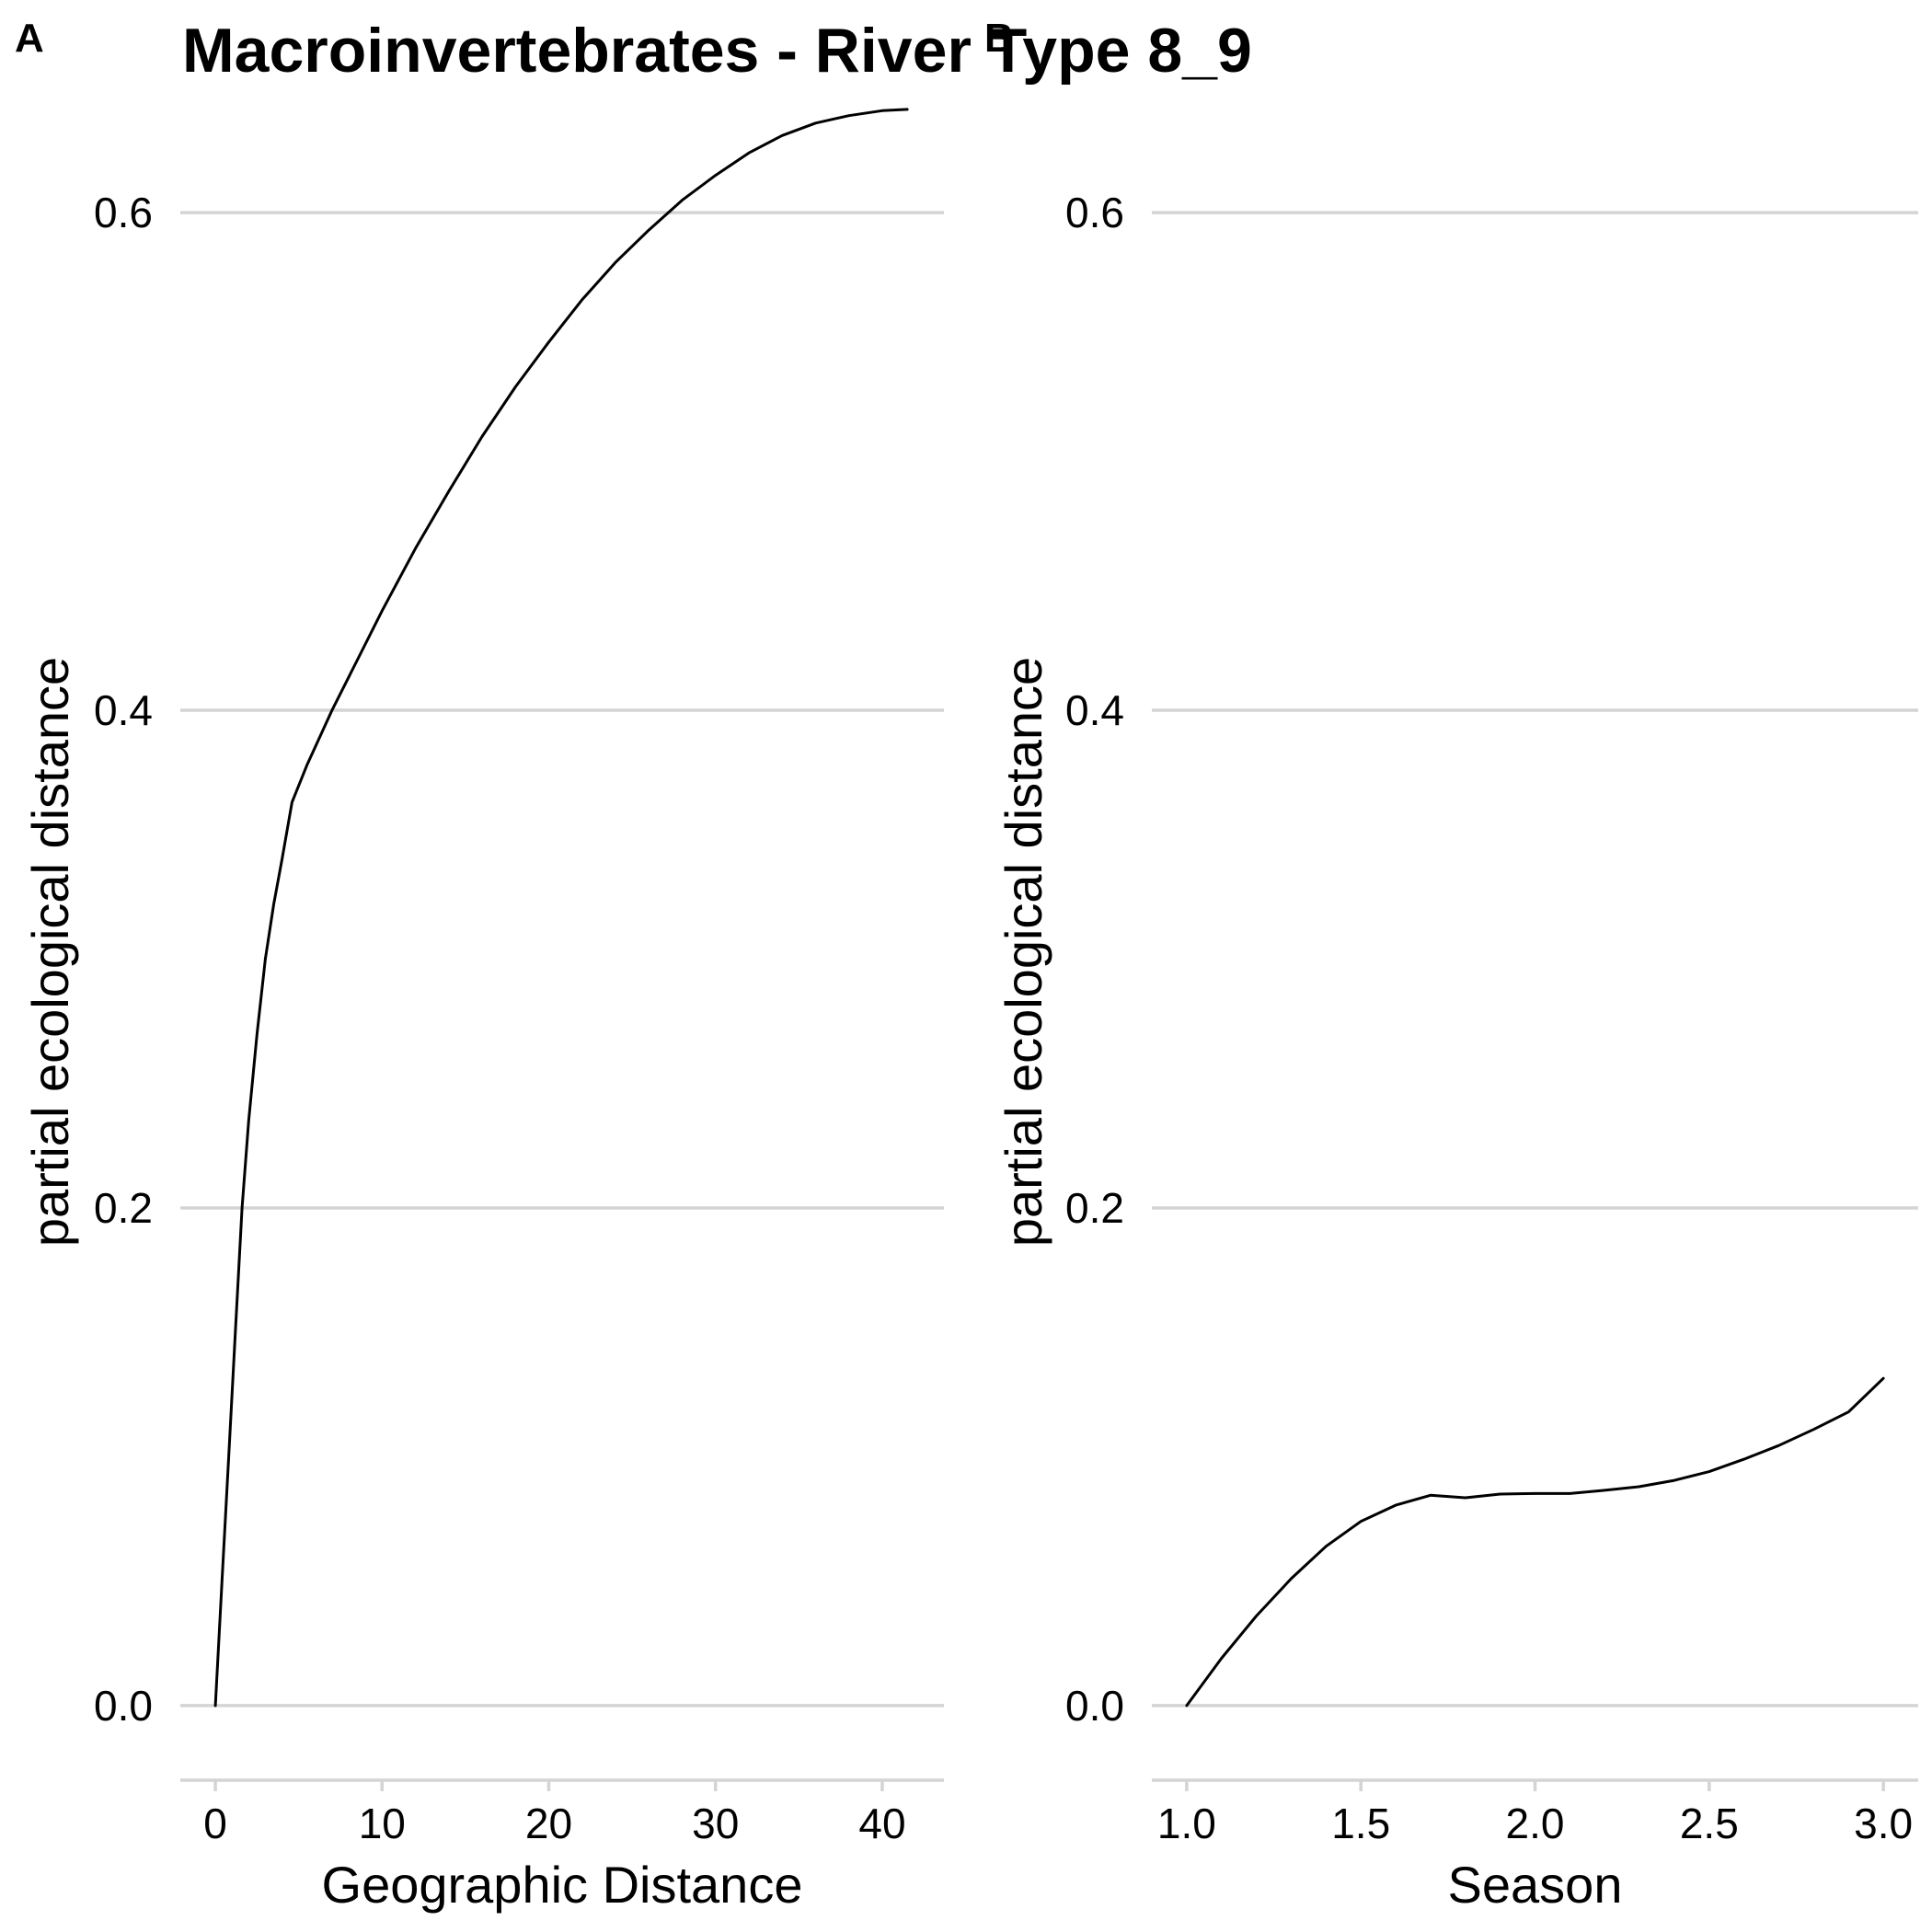 The width and height of the screenshot is (1932, 1932). What do you see at coordinates (1709, 1823) in the screenshot?
I see `x-tick-label: 2.5` at bounding box center [1709, 1823].